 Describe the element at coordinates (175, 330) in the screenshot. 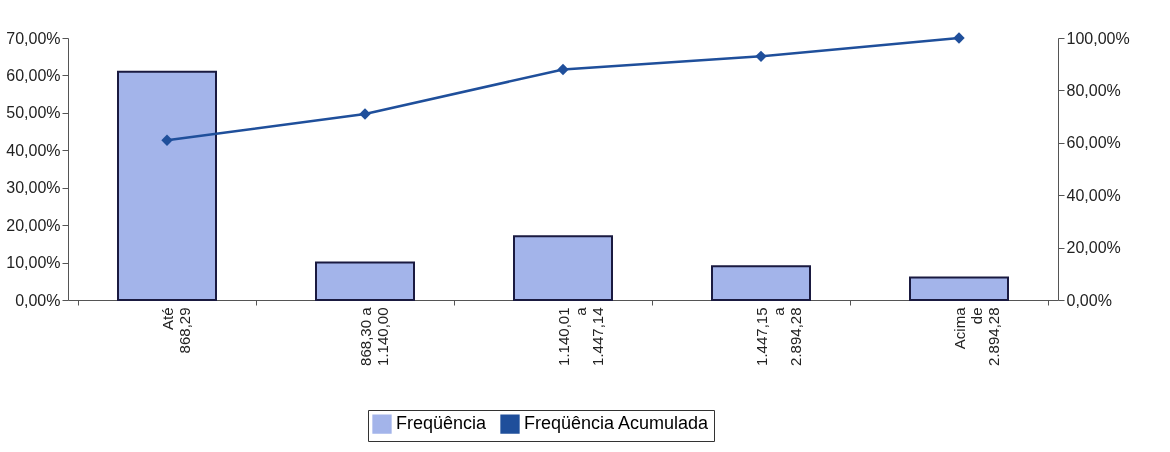

I see `x-tick-label: Até 868,29` at that location.